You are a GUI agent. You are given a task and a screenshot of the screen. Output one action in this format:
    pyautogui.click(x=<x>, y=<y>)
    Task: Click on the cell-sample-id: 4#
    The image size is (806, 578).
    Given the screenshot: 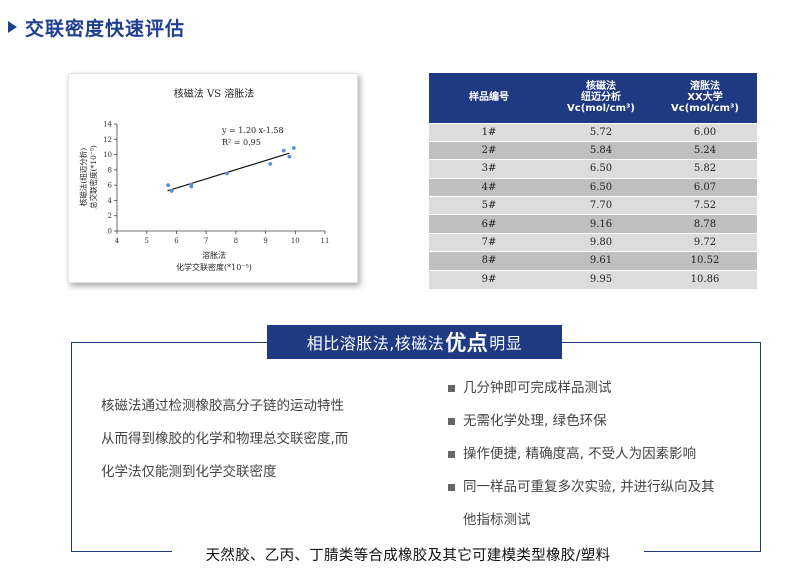 What is the action you would take?
    pyautogui.click(x=489, y=187)
    